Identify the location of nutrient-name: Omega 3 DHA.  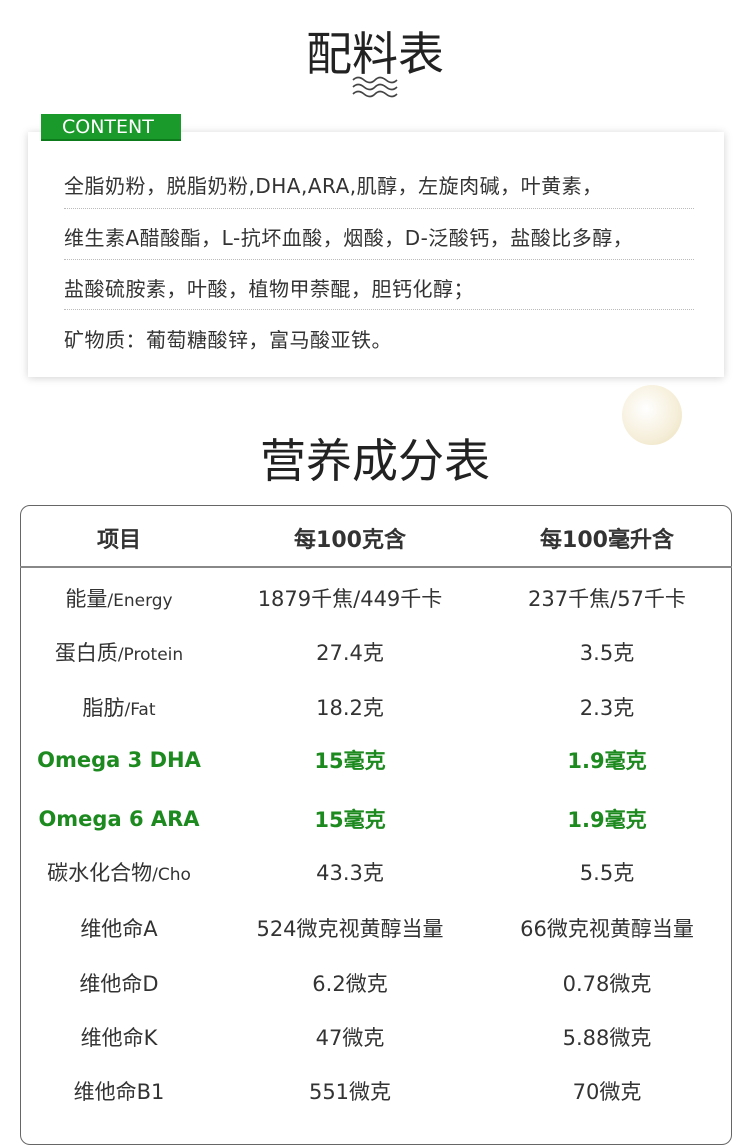
(119, 760).